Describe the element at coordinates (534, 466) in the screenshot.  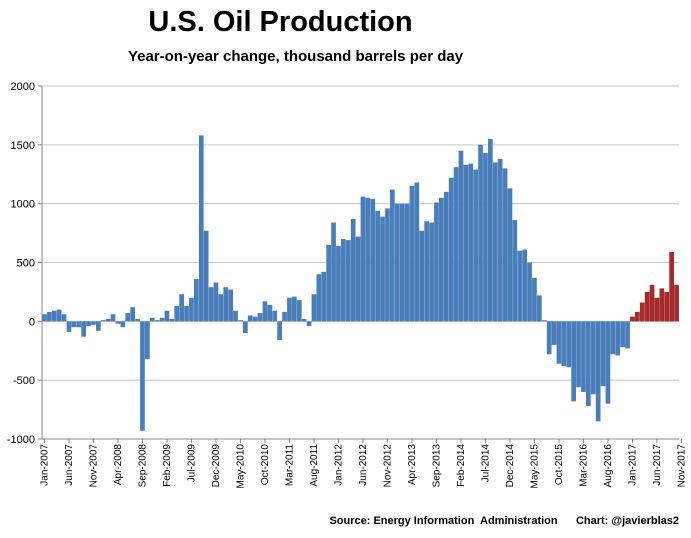
I see `x-tick-label: May-2015` at that location.